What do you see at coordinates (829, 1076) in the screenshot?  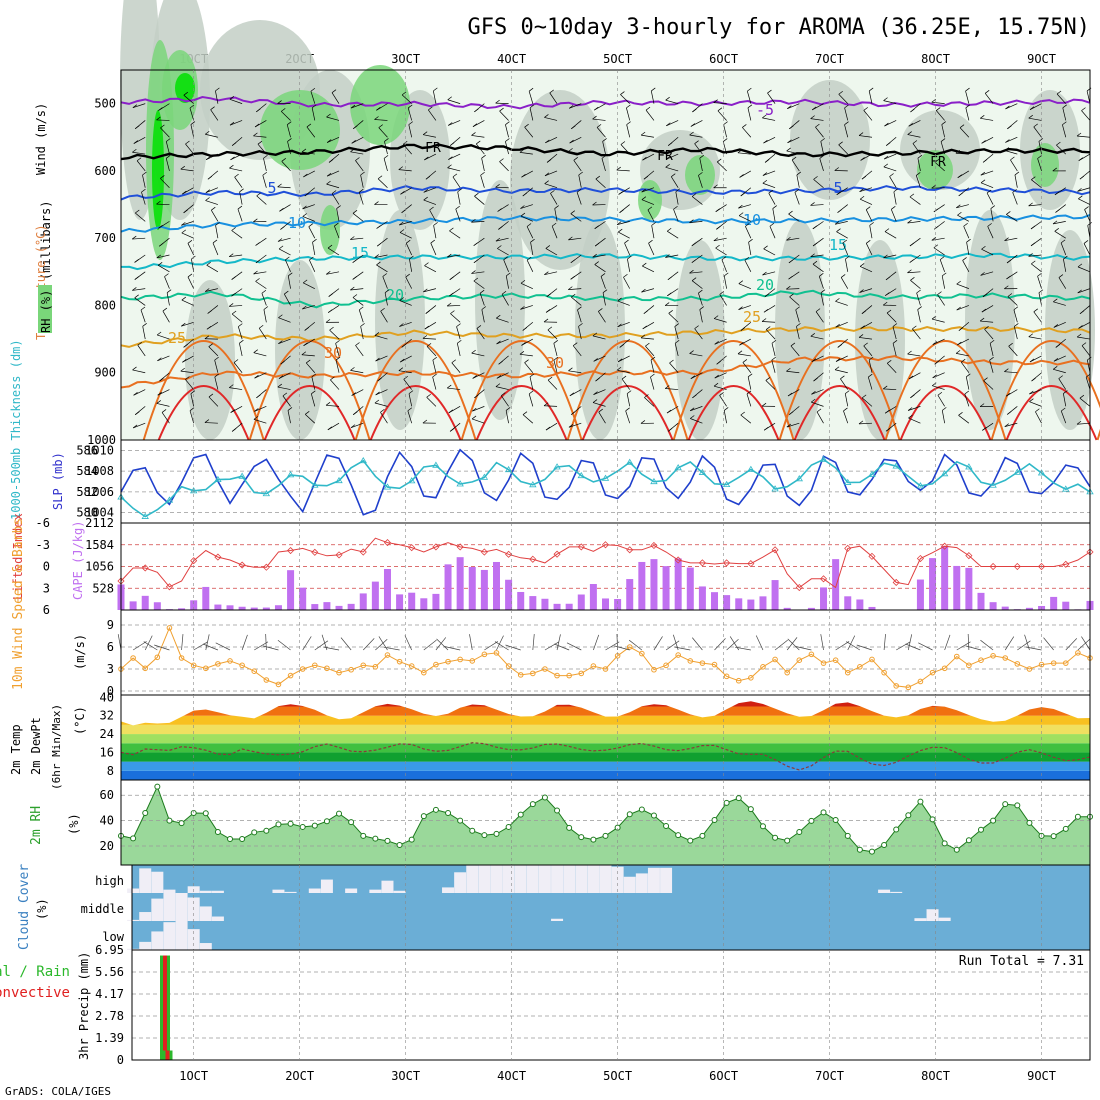 I see `bottom-day-label: 7OCT` at bounding box center [829, 1076].